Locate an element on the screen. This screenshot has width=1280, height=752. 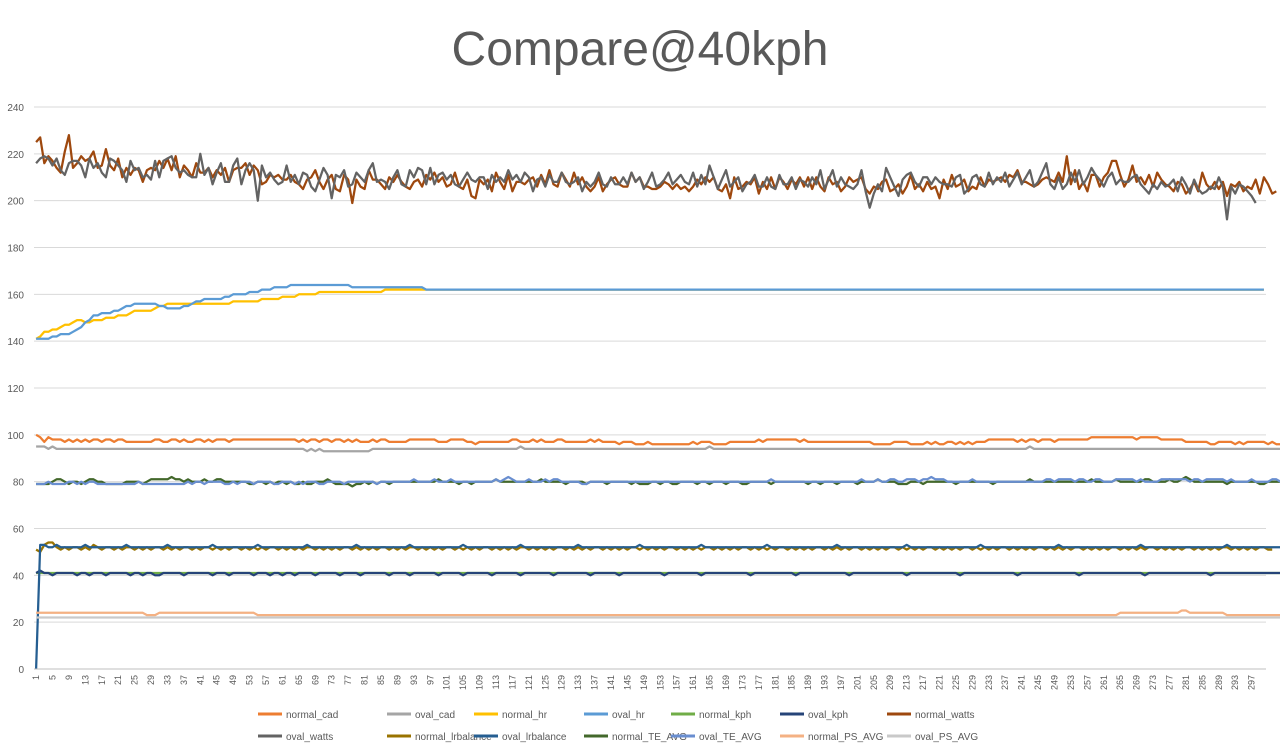
x-tick-label: 37 is located at coordinates (184, 680).